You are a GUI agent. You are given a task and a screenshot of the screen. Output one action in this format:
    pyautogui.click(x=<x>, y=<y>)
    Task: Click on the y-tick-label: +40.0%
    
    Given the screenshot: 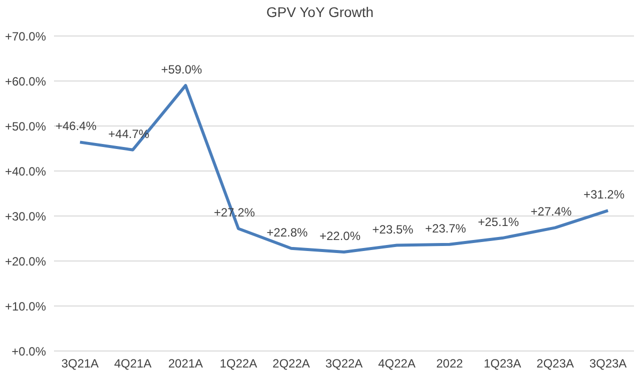 What is the action you would take?
    pyautogui.click(x=25, y=171)
    